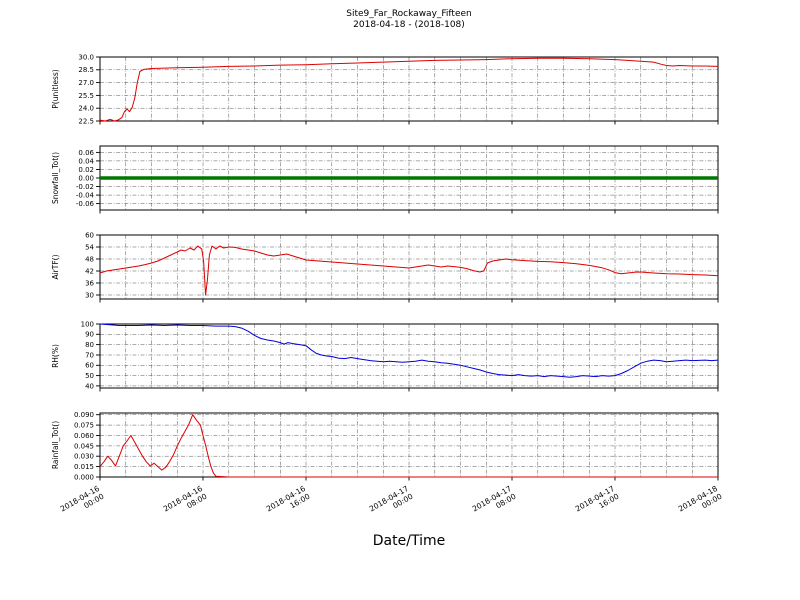 The width and height of the screenshot is (800, 600). Describe the element at coordinates (84, 436) in the screenshot. I see `y-tick-label: 0.060` at that location.